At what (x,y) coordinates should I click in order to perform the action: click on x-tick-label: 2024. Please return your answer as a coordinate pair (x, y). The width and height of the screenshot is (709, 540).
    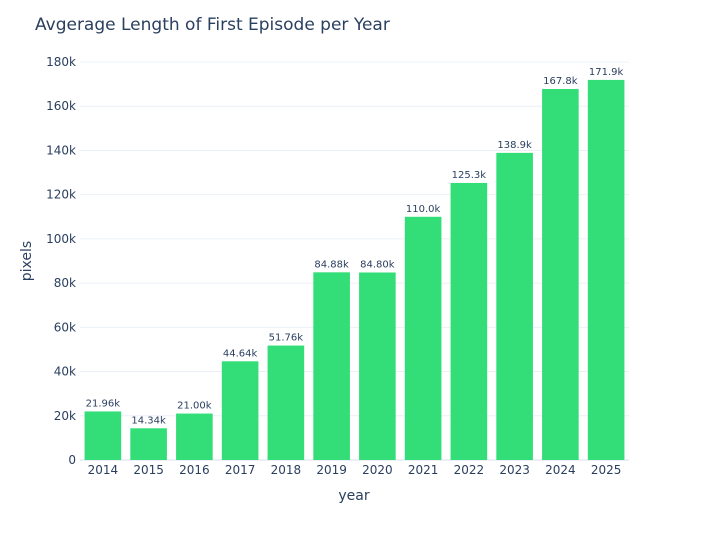
    Looking at the image, I should click on (560, 470).